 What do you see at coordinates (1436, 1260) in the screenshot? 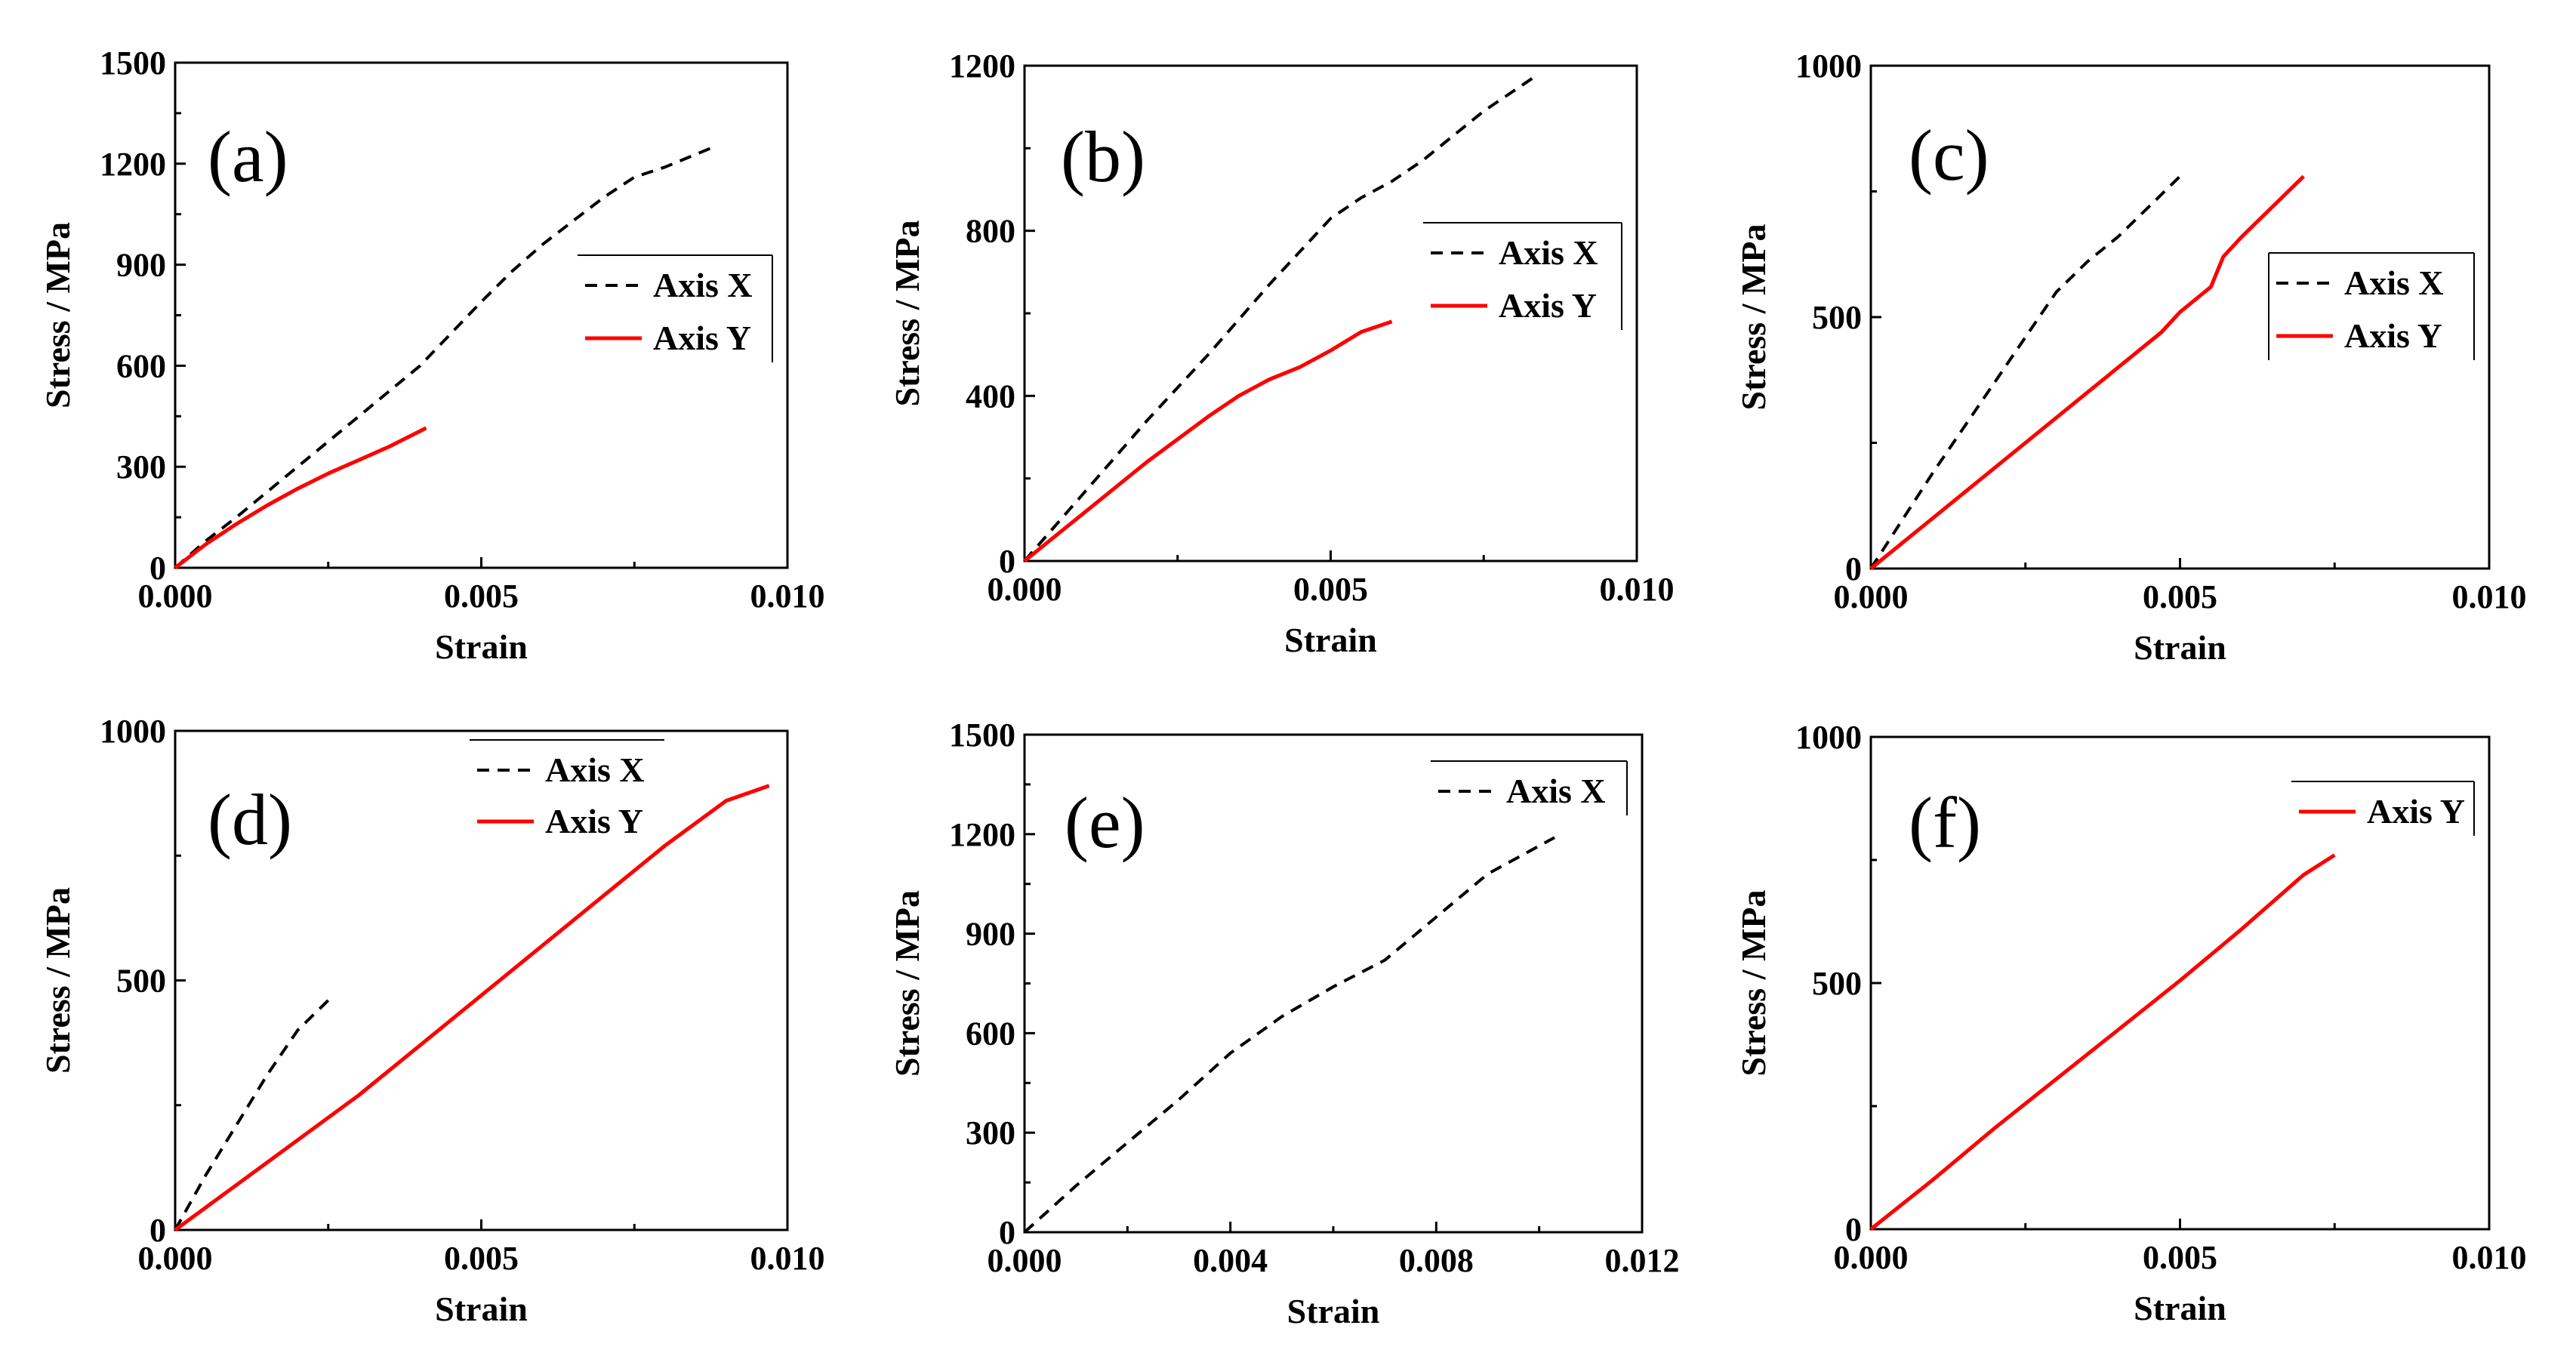
I see `x-tick-label: 0.008` at bounding box center [1436, 1260].